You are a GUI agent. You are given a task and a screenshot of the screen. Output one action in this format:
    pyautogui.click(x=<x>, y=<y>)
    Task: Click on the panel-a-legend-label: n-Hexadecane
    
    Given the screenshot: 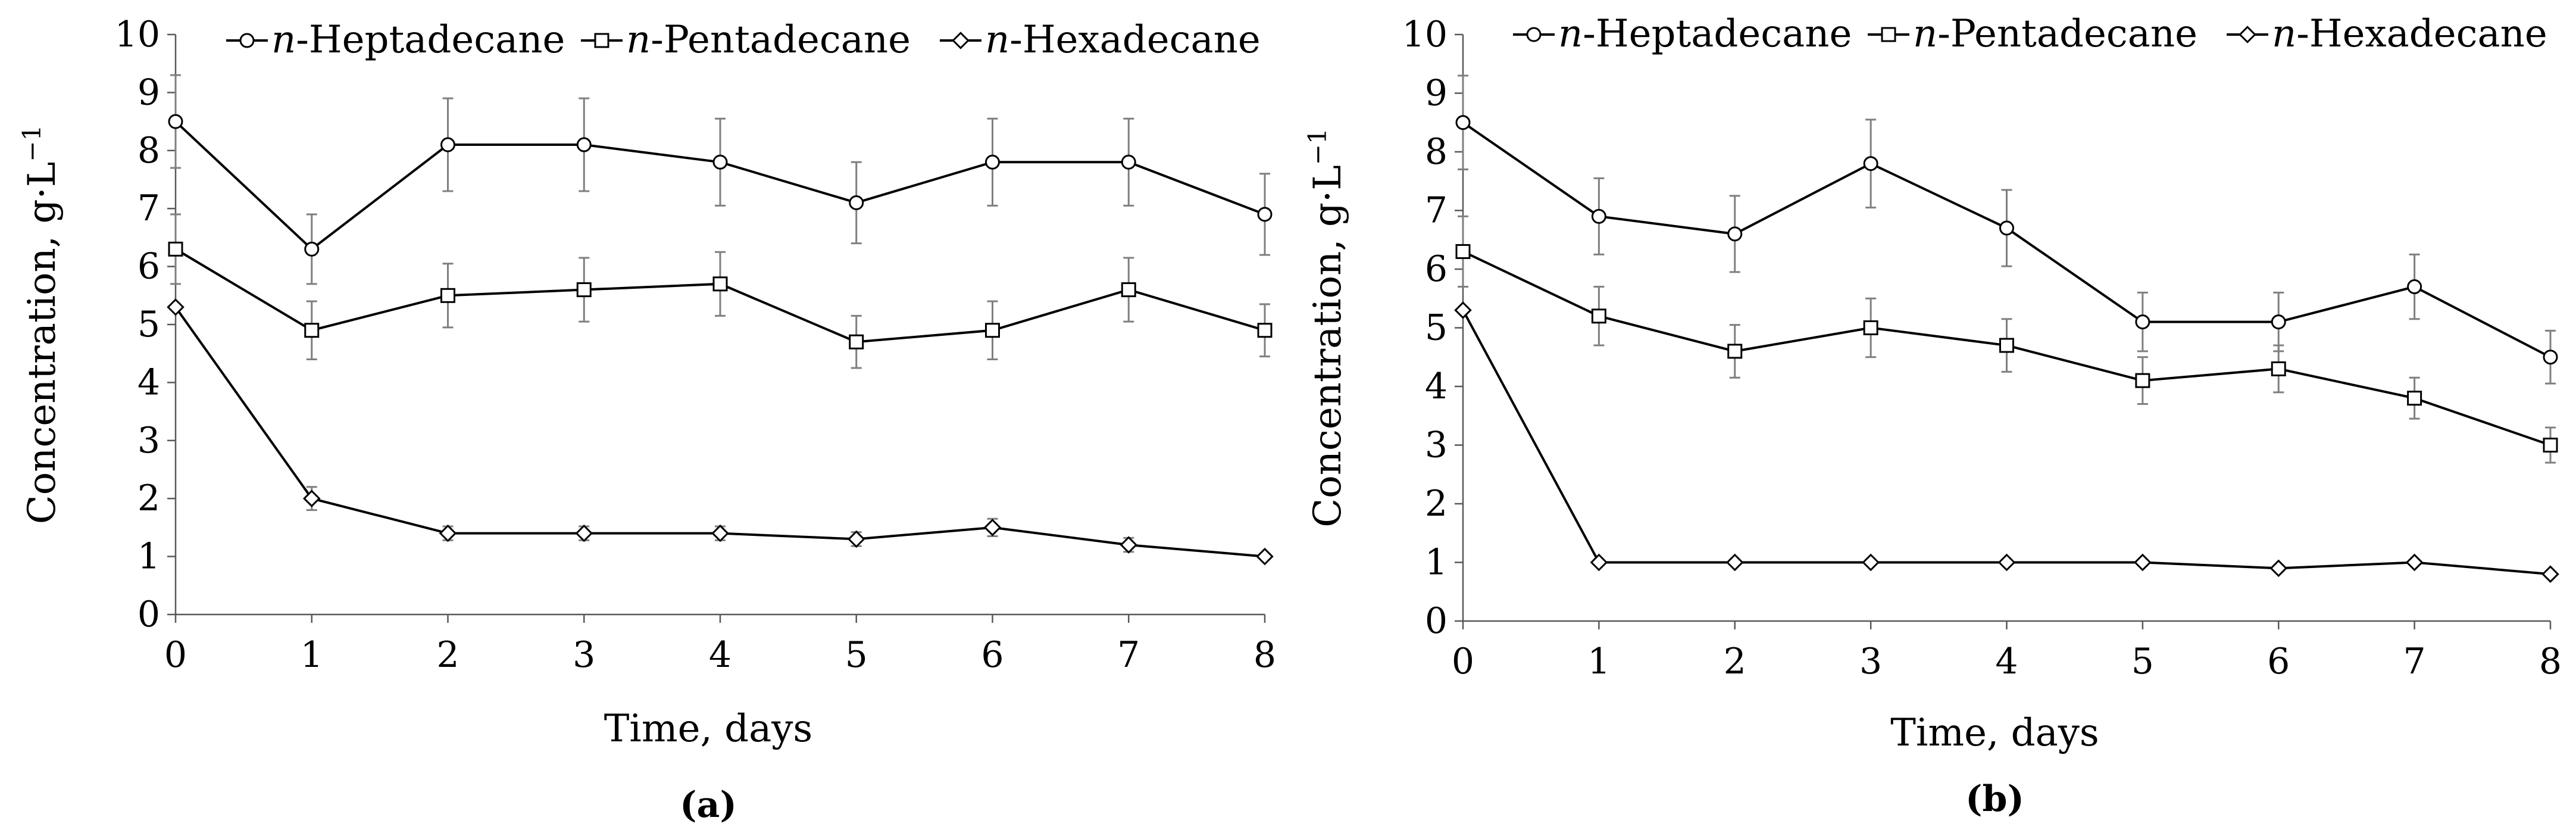 What is the action you would take?
    pyautogui.click(x=1123, y=40)
    